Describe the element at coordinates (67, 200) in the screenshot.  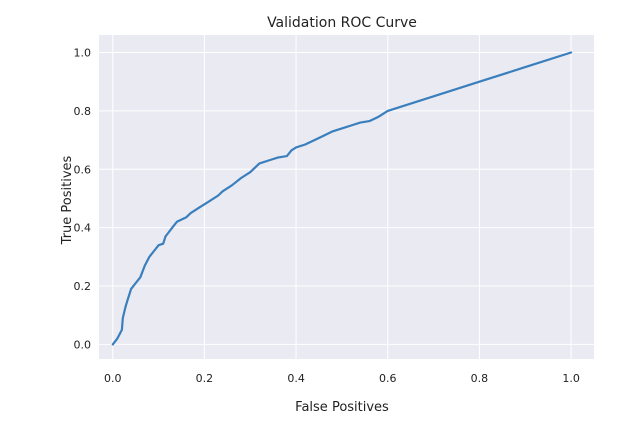
I see `y-axis-label: True Positives` at that location.